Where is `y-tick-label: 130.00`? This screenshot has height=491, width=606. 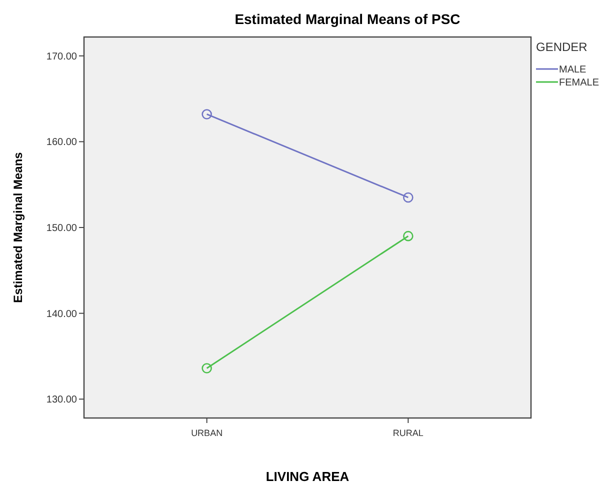 y-tick-label: 130.00 is located at coordinates (62, 400).